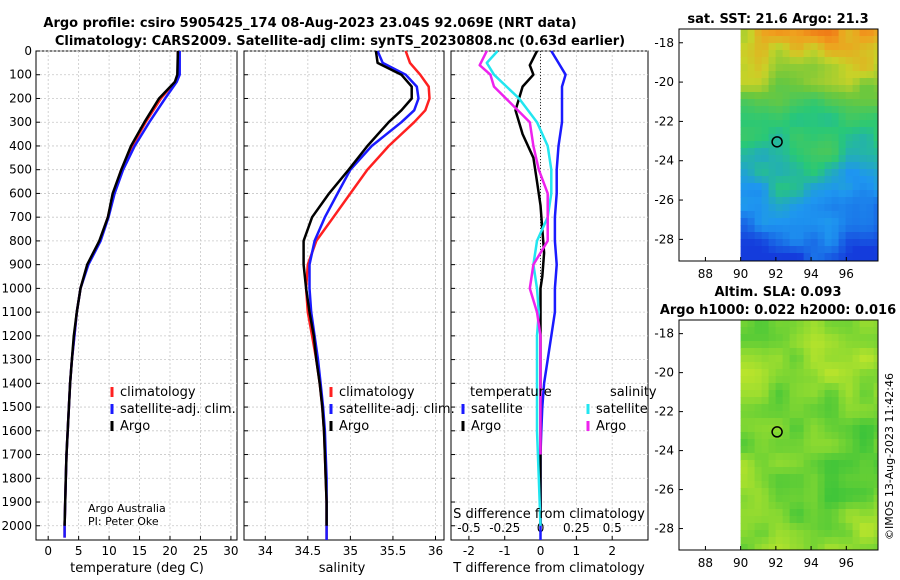 The height and width of the screenshot is (580, 900). Describe the element at coordinates (740, 274) in the screenshot. I see `map-x-tick-label: 90` at that location.